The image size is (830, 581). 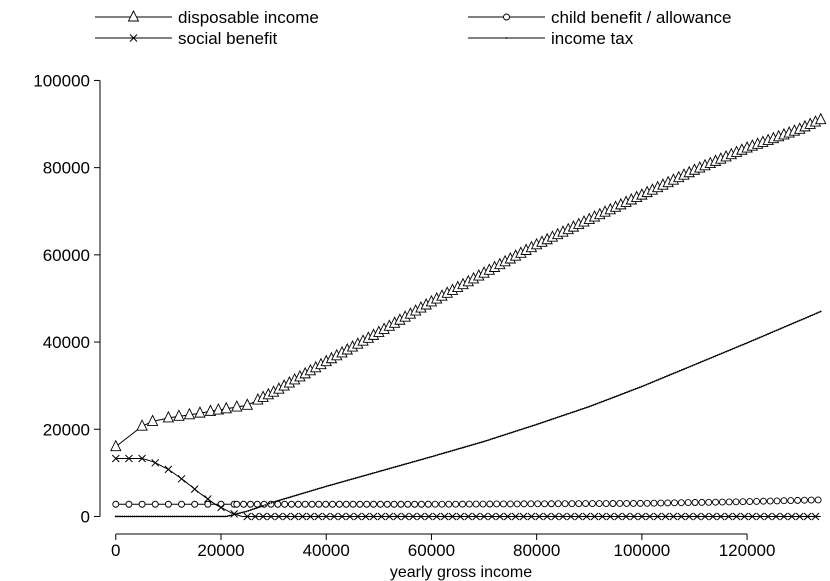 I want to click on legend-marker, so click(x=506, y=38).